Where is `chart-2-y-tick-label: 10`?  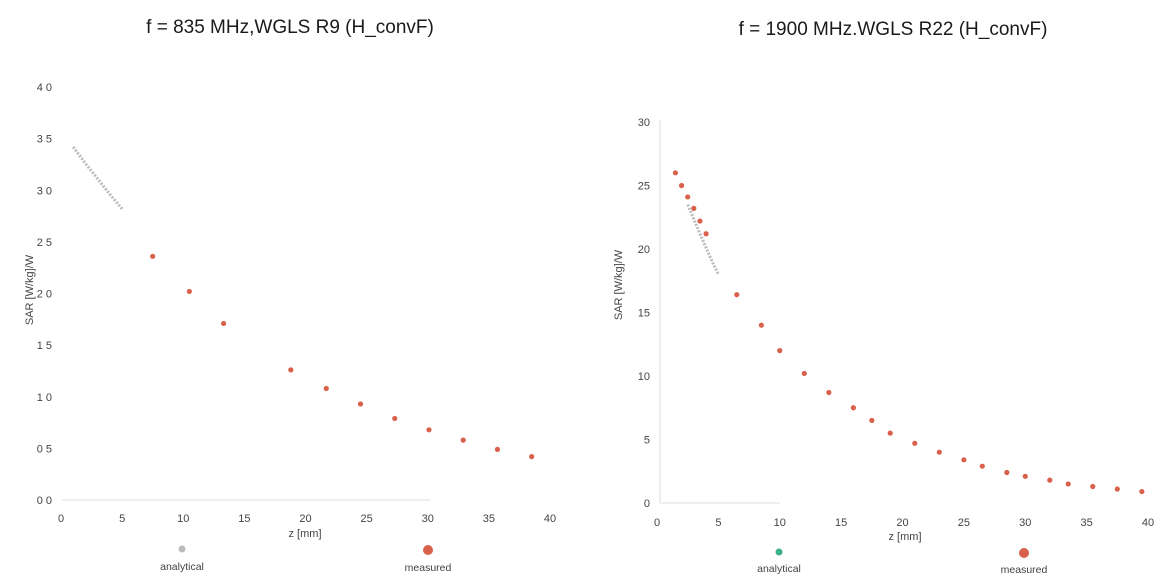 chart-2-y-tick-label: 10 is located at coordinates (644, 377).